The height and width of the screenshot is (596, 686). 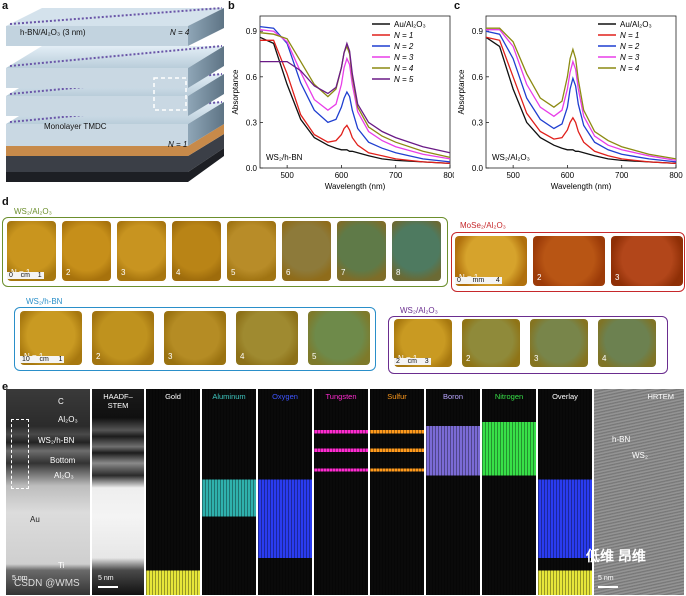 What do you see at coordinates (64, 475) in the screenshot?
I see `tem-layer-al2o3-bottom: Al₂O₃` at bounding box center [64, 475].